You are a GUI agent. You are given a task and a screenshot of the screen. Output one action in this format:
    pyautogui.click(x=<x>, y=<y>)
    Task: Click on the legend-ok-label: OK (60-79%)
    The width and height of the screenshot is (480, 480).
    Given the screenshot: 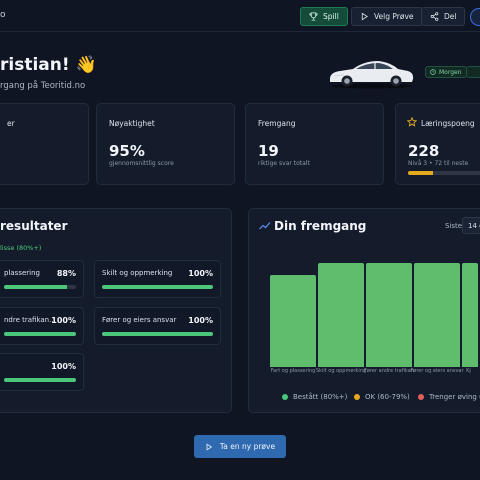 What is the action you would take?
    pyautogui.click(x=387, y=397)
    